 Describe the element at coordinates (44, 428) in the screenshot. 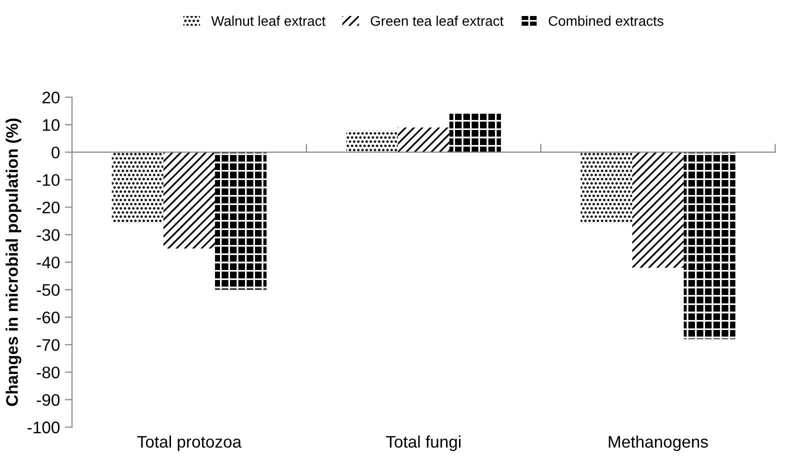

I see `y-tick-label: -100` at that location.